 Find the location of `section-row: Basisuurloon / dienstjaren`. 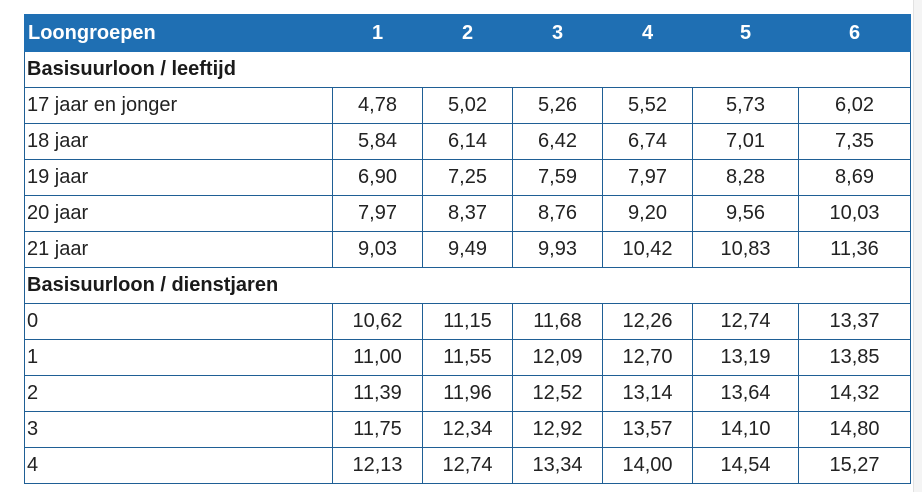

section-row: Basisuurloon / dienstjaren is located at coordinates (467, 285).